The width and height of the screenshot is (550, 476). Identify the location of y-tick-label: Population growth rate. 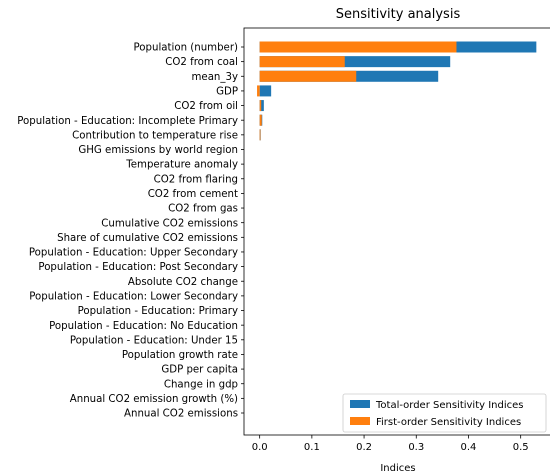
(180, 355).